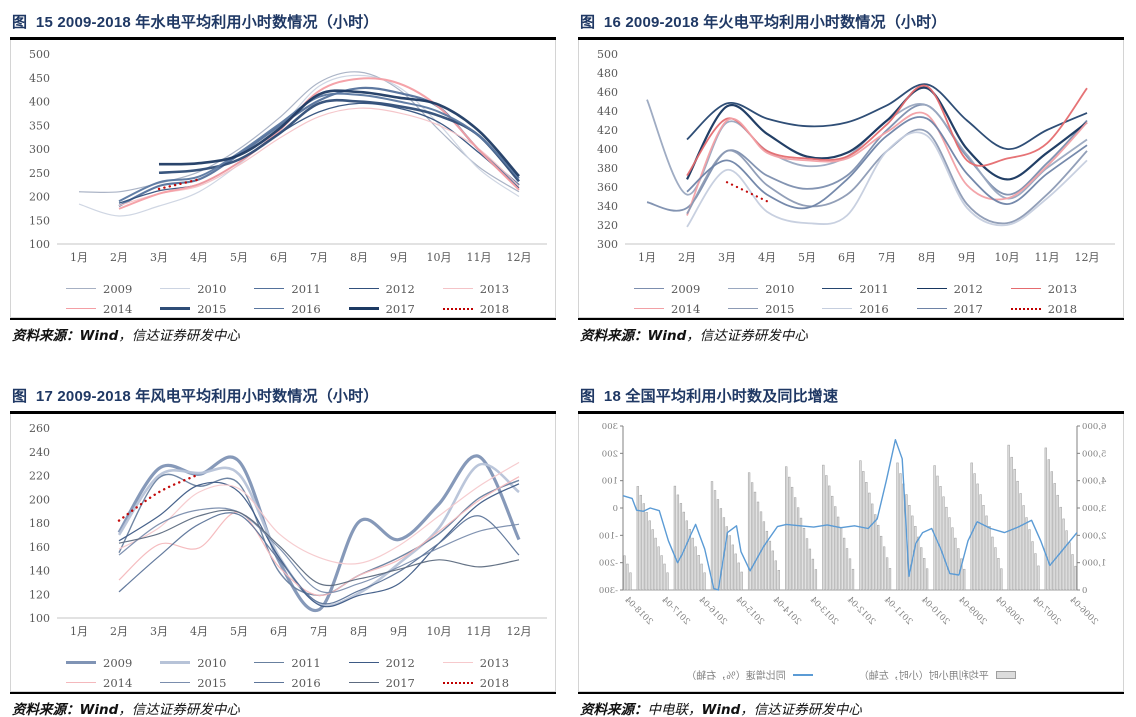  What do you see at coordinates (608, 591) in the screenshot?
I see `growth-tick-label: -300` at bounding box center [608, 591].